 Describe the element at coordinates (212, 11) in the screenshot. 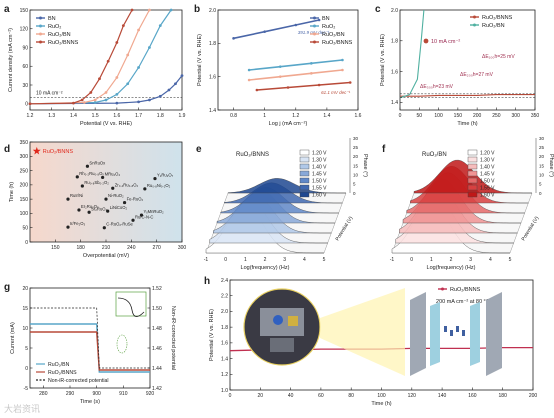

I see `y-tick-label: 2.0` at that location.